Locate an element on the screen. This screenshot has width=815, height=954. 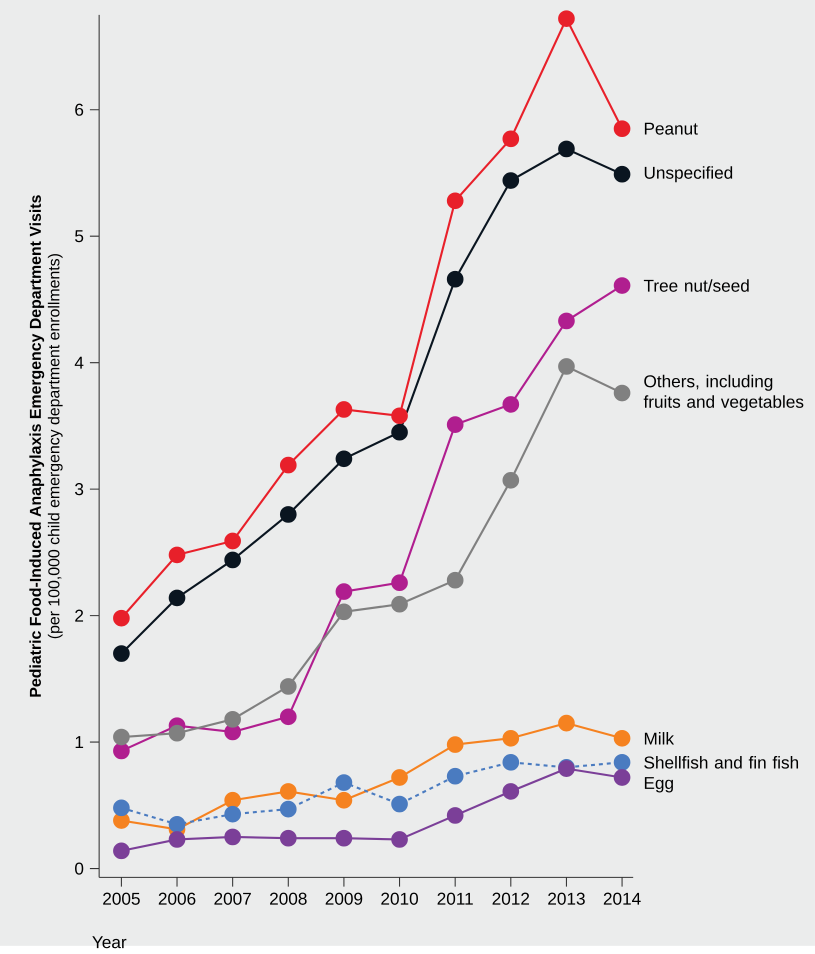
y-tick-label: 6 is located at coordinates (79, 110).